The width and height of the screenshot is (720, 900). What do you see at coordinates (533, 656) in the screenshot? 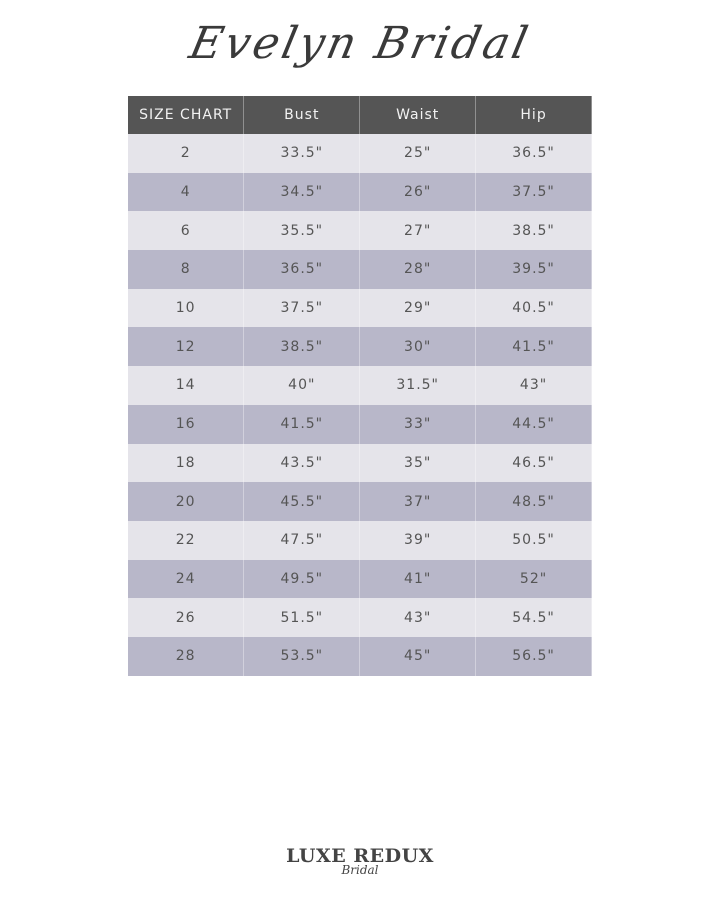
I see `table-cell: 56.5"` at bounding box center [533, 656].